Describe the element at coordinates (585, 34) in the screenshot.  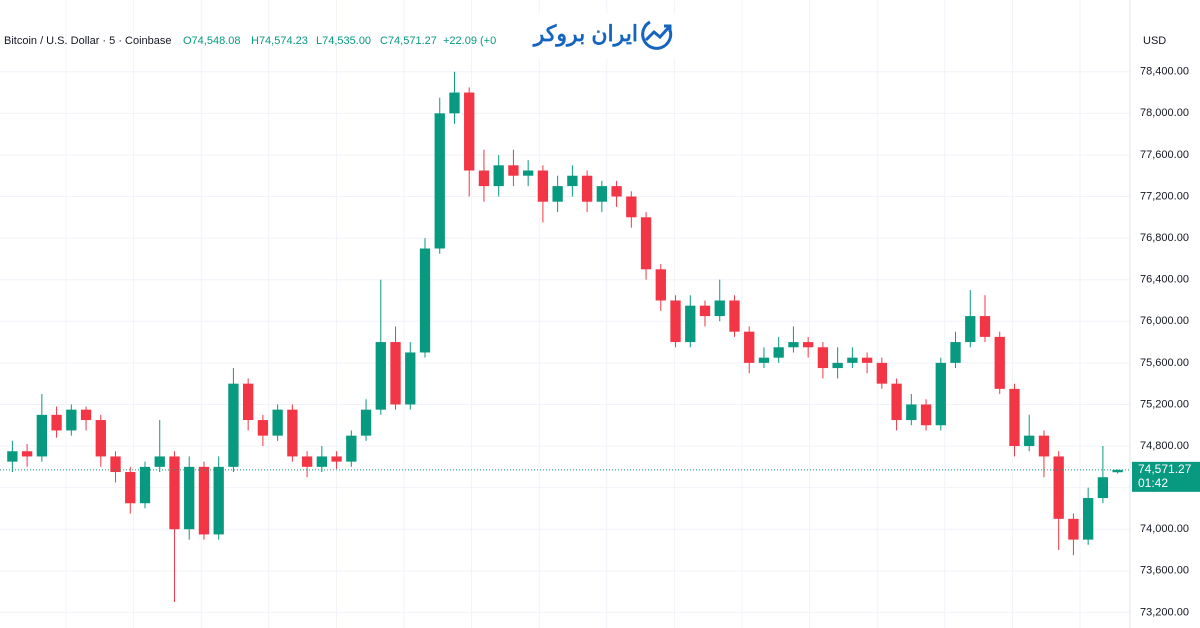
I see `watermark: ایران بروکر` at that location.